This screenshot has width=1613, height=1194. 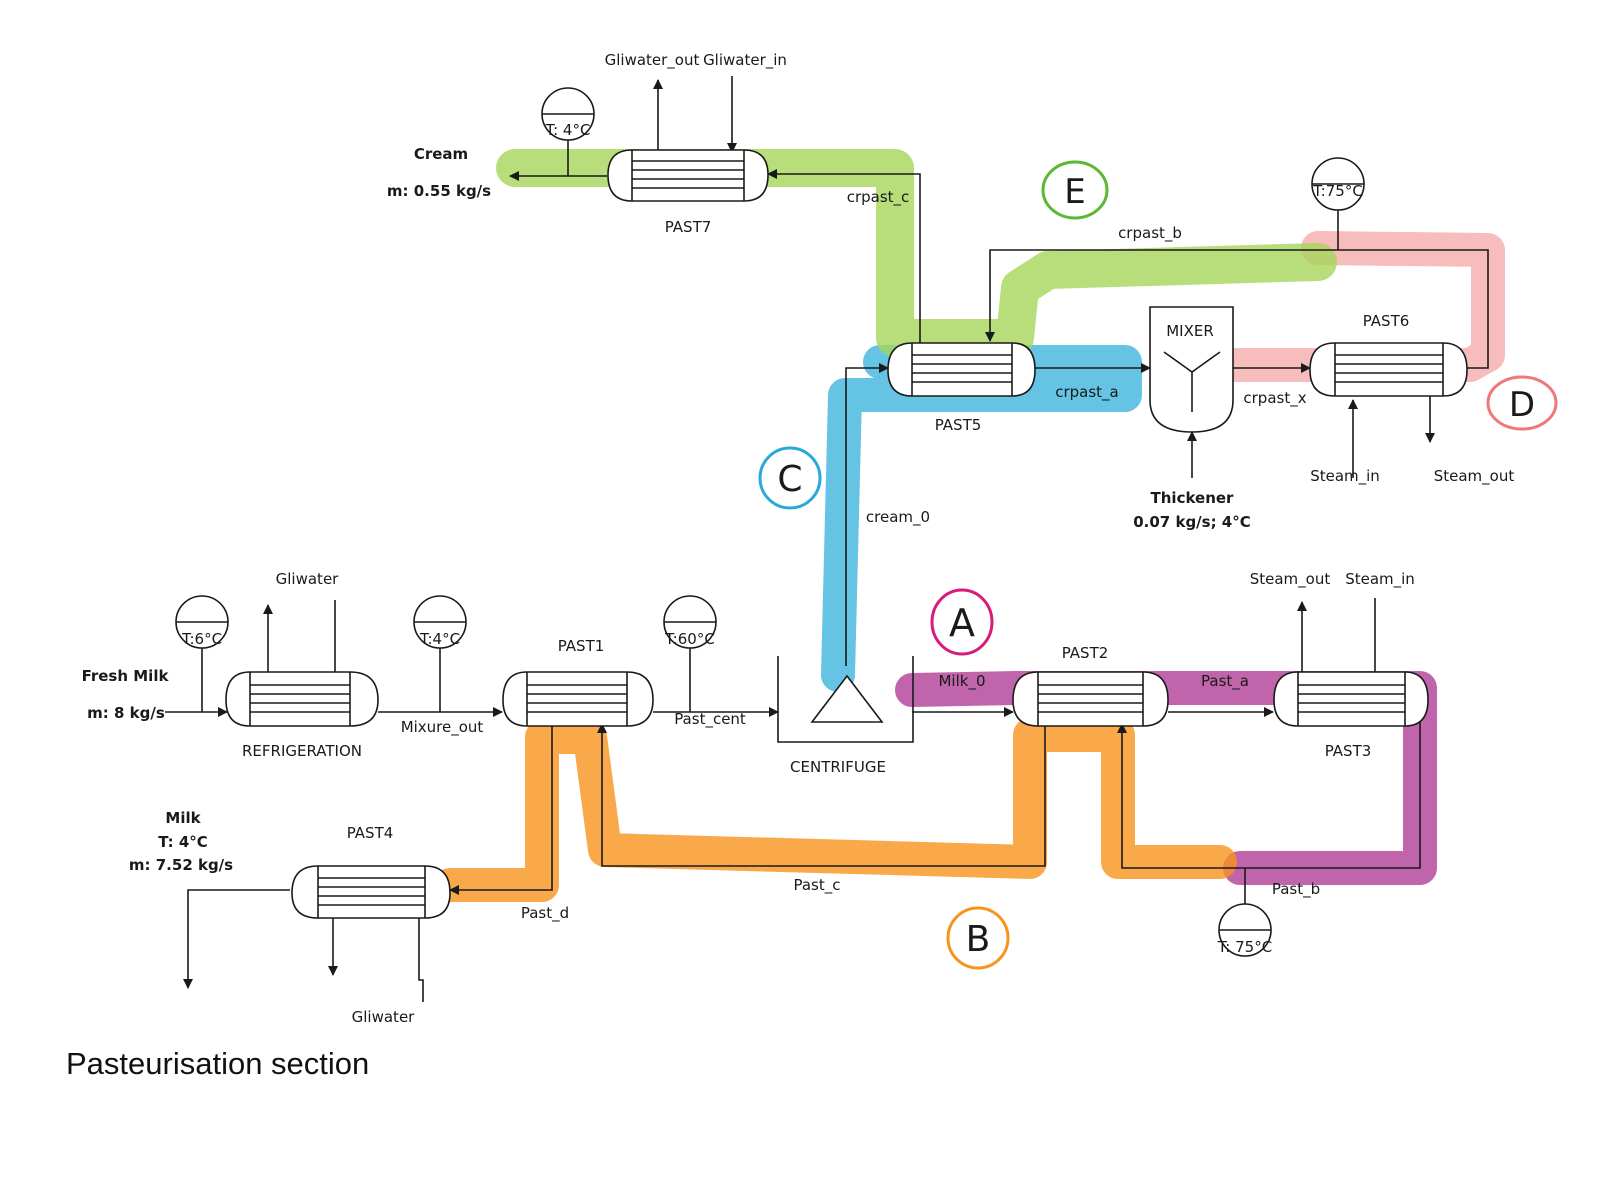 I want to click on svg-text: B, so click(x=978, y=939).